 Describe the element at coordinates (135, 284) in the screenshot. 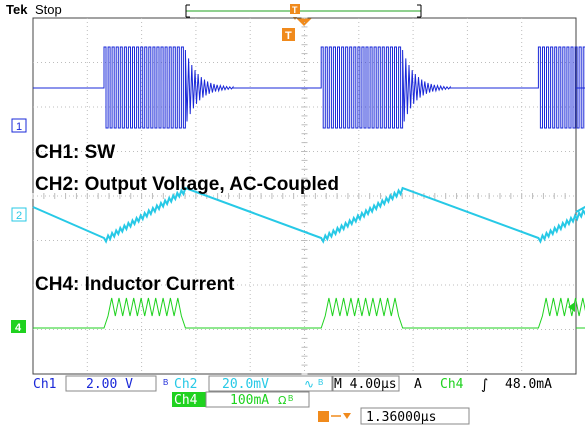

I see `ch4-annotation: CH4: Inductor Current` at that location.